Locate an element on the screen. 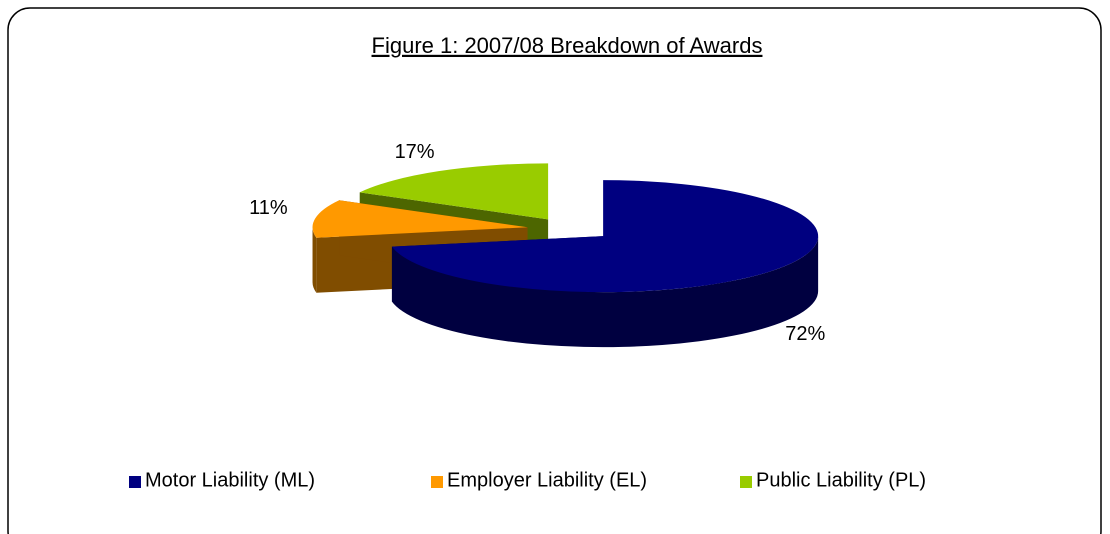  legend-label: Motor Liability (ML) is located at coordinates (230, 480).